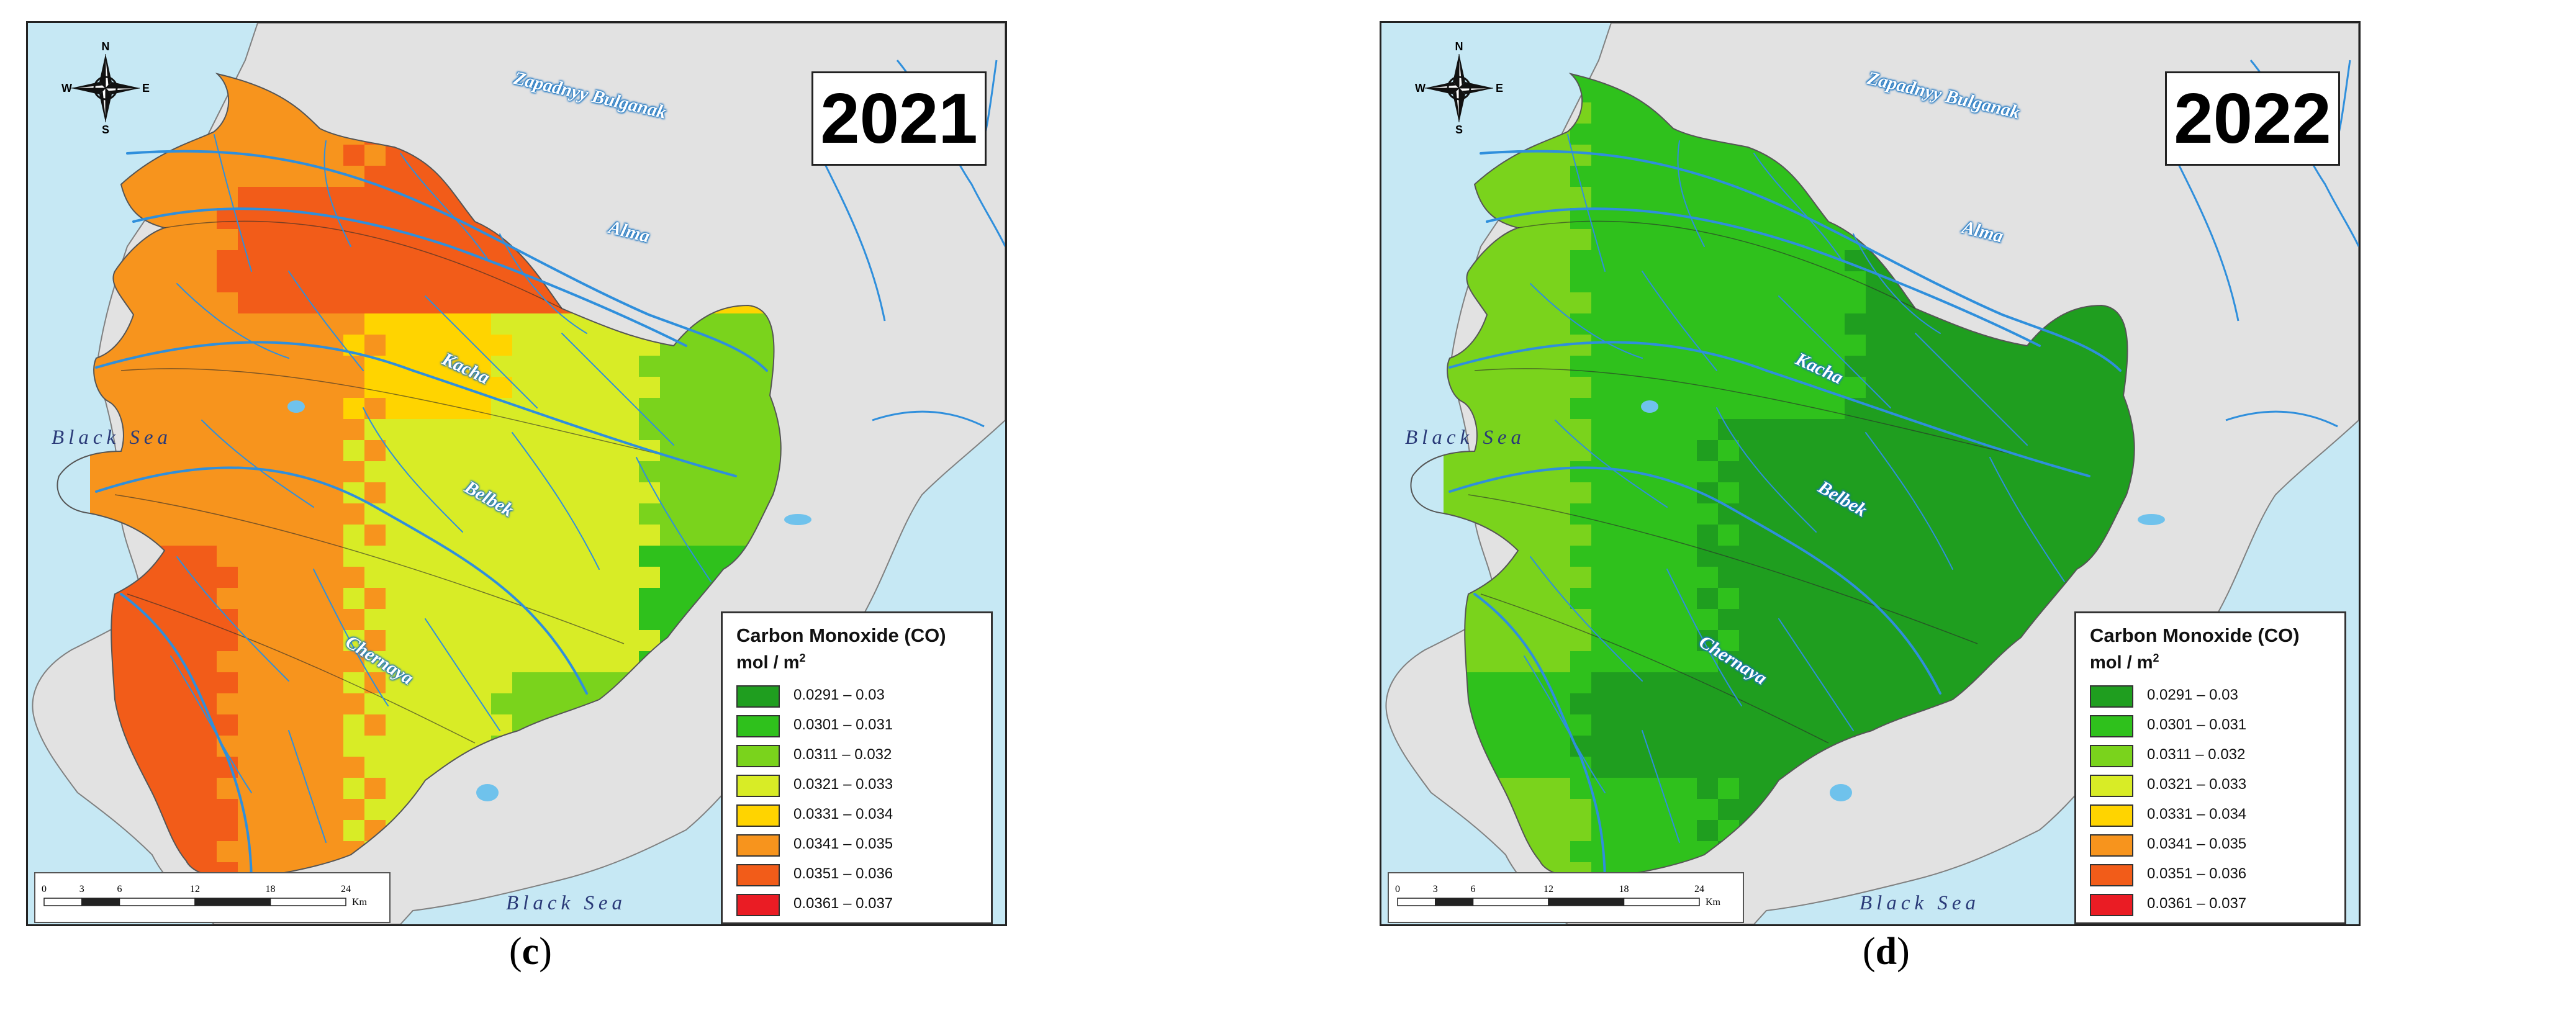  I want to click on legend-label: 0.0351 – 0.036, so click(843, 873).